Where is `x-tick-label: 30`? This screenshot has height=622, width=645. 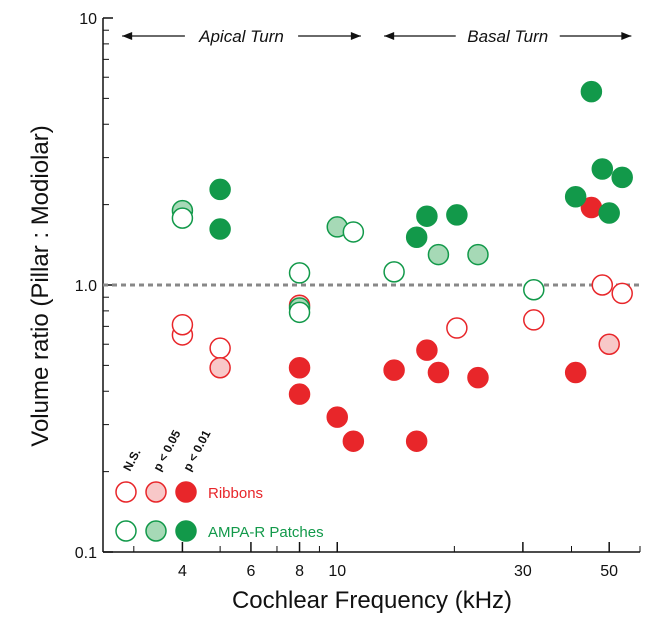
x-tick-label: 30 is located at coordinates (523, 571).